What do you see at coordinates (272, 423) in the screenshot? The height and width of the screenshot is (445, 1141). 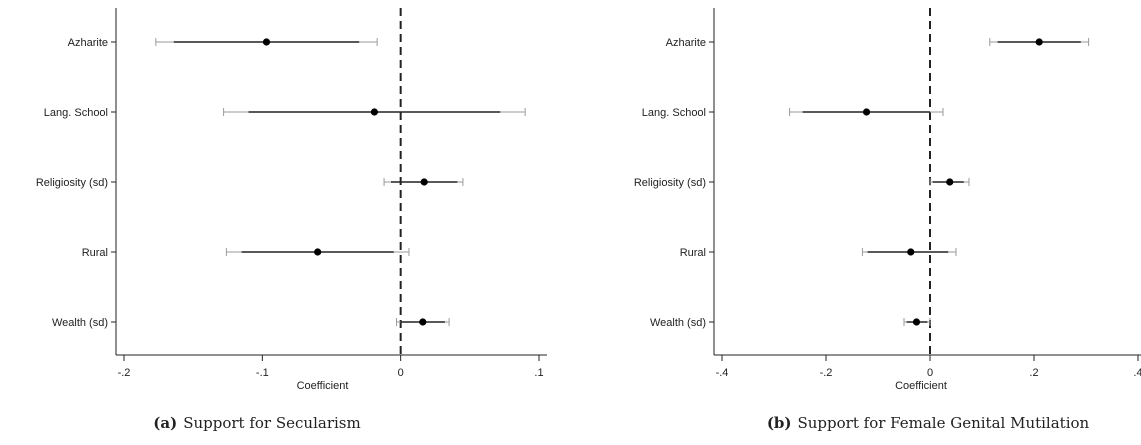 I see `caption-title: Support for Secularism` at bounding box center [272, 423].